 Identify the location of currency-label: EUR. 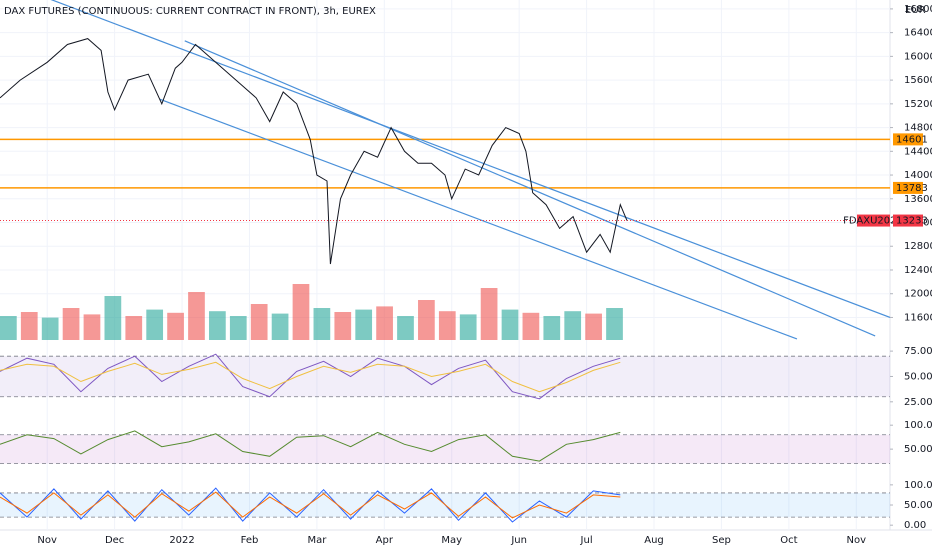
(915, 10).